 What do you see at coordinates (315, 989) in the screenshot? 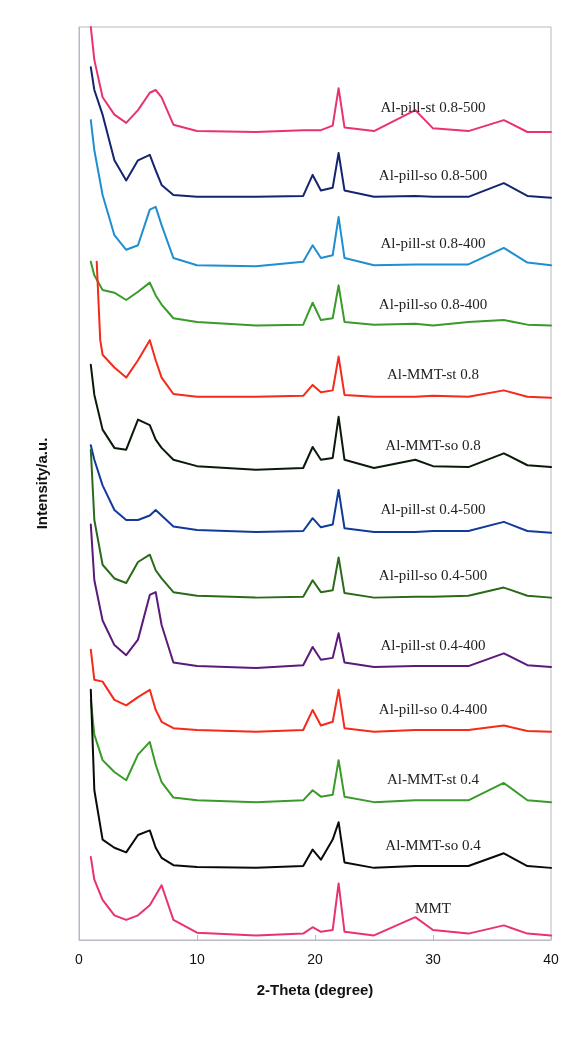
I see `x-axis-title: 2-Theta (degree)` at bounding box center [315, 989].